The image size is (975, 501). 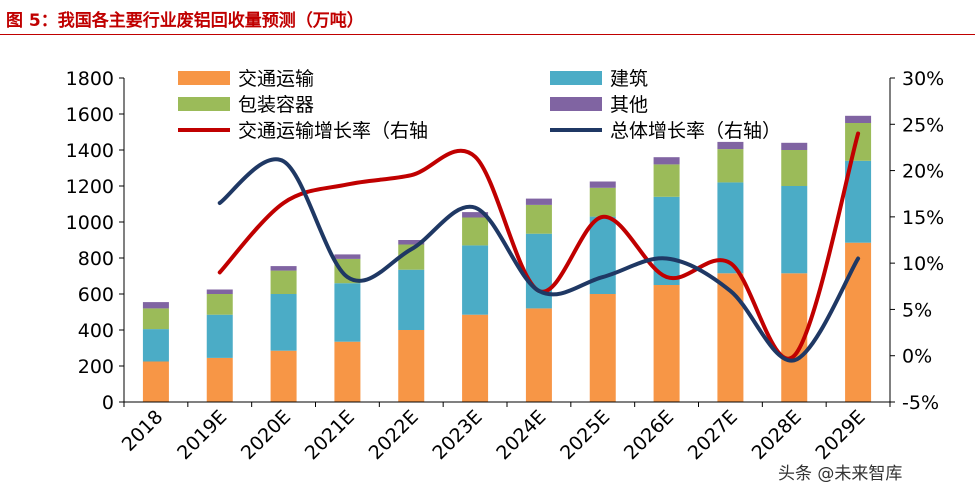 I want to click on figure-title: 图 5：我国各主要行业废铝回收量预测（万吨）, so click(x=185, y=21).